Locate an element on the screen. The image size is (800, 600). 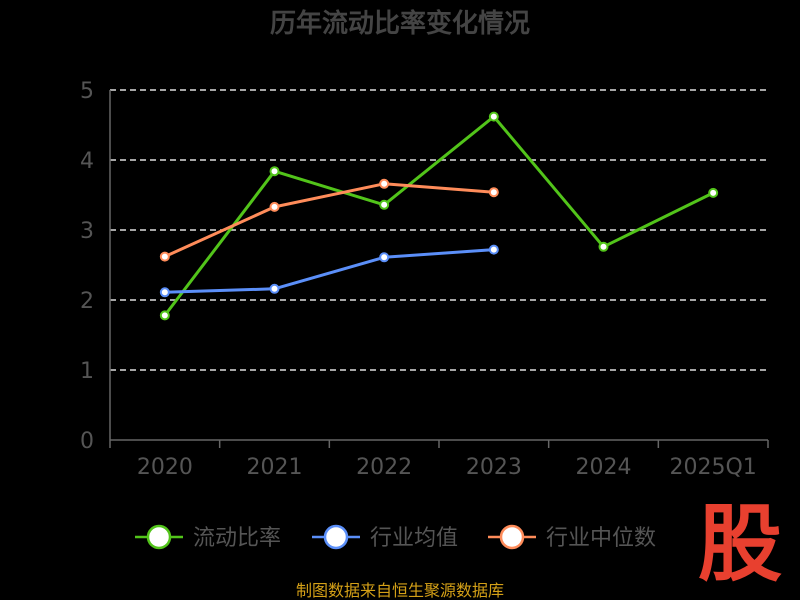
x-tick-label: 2025Q1 is located at coordinates (713, 467).